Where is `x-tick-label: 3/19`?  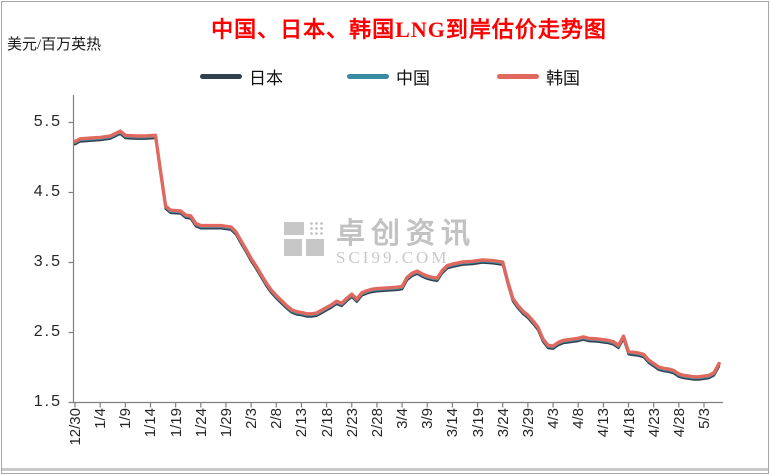 x-tick-label: 3/19 is located at coordinates (478, 423).